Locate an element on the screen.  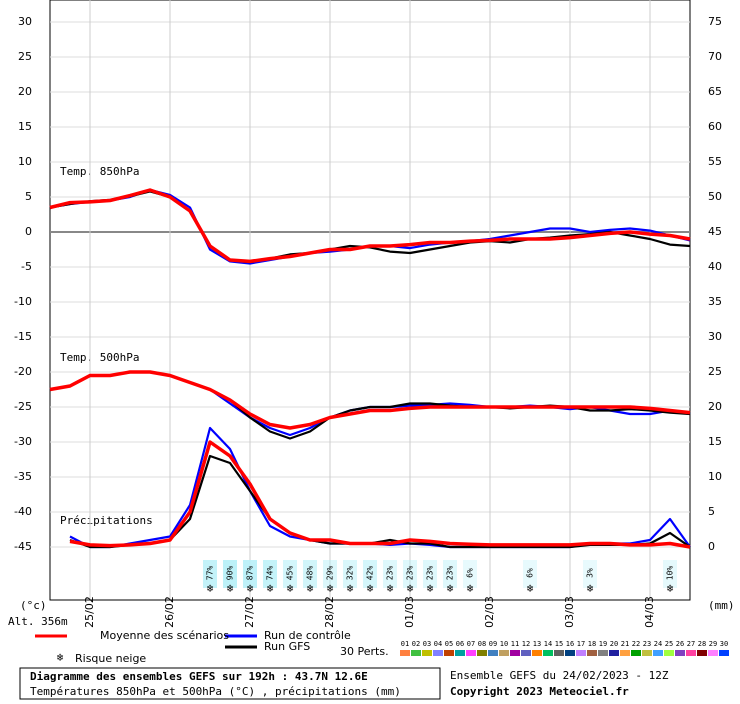
footer-run: Ensemble GEFS du 24/02/2023 - 12Z is located at coordinates (559, 675).